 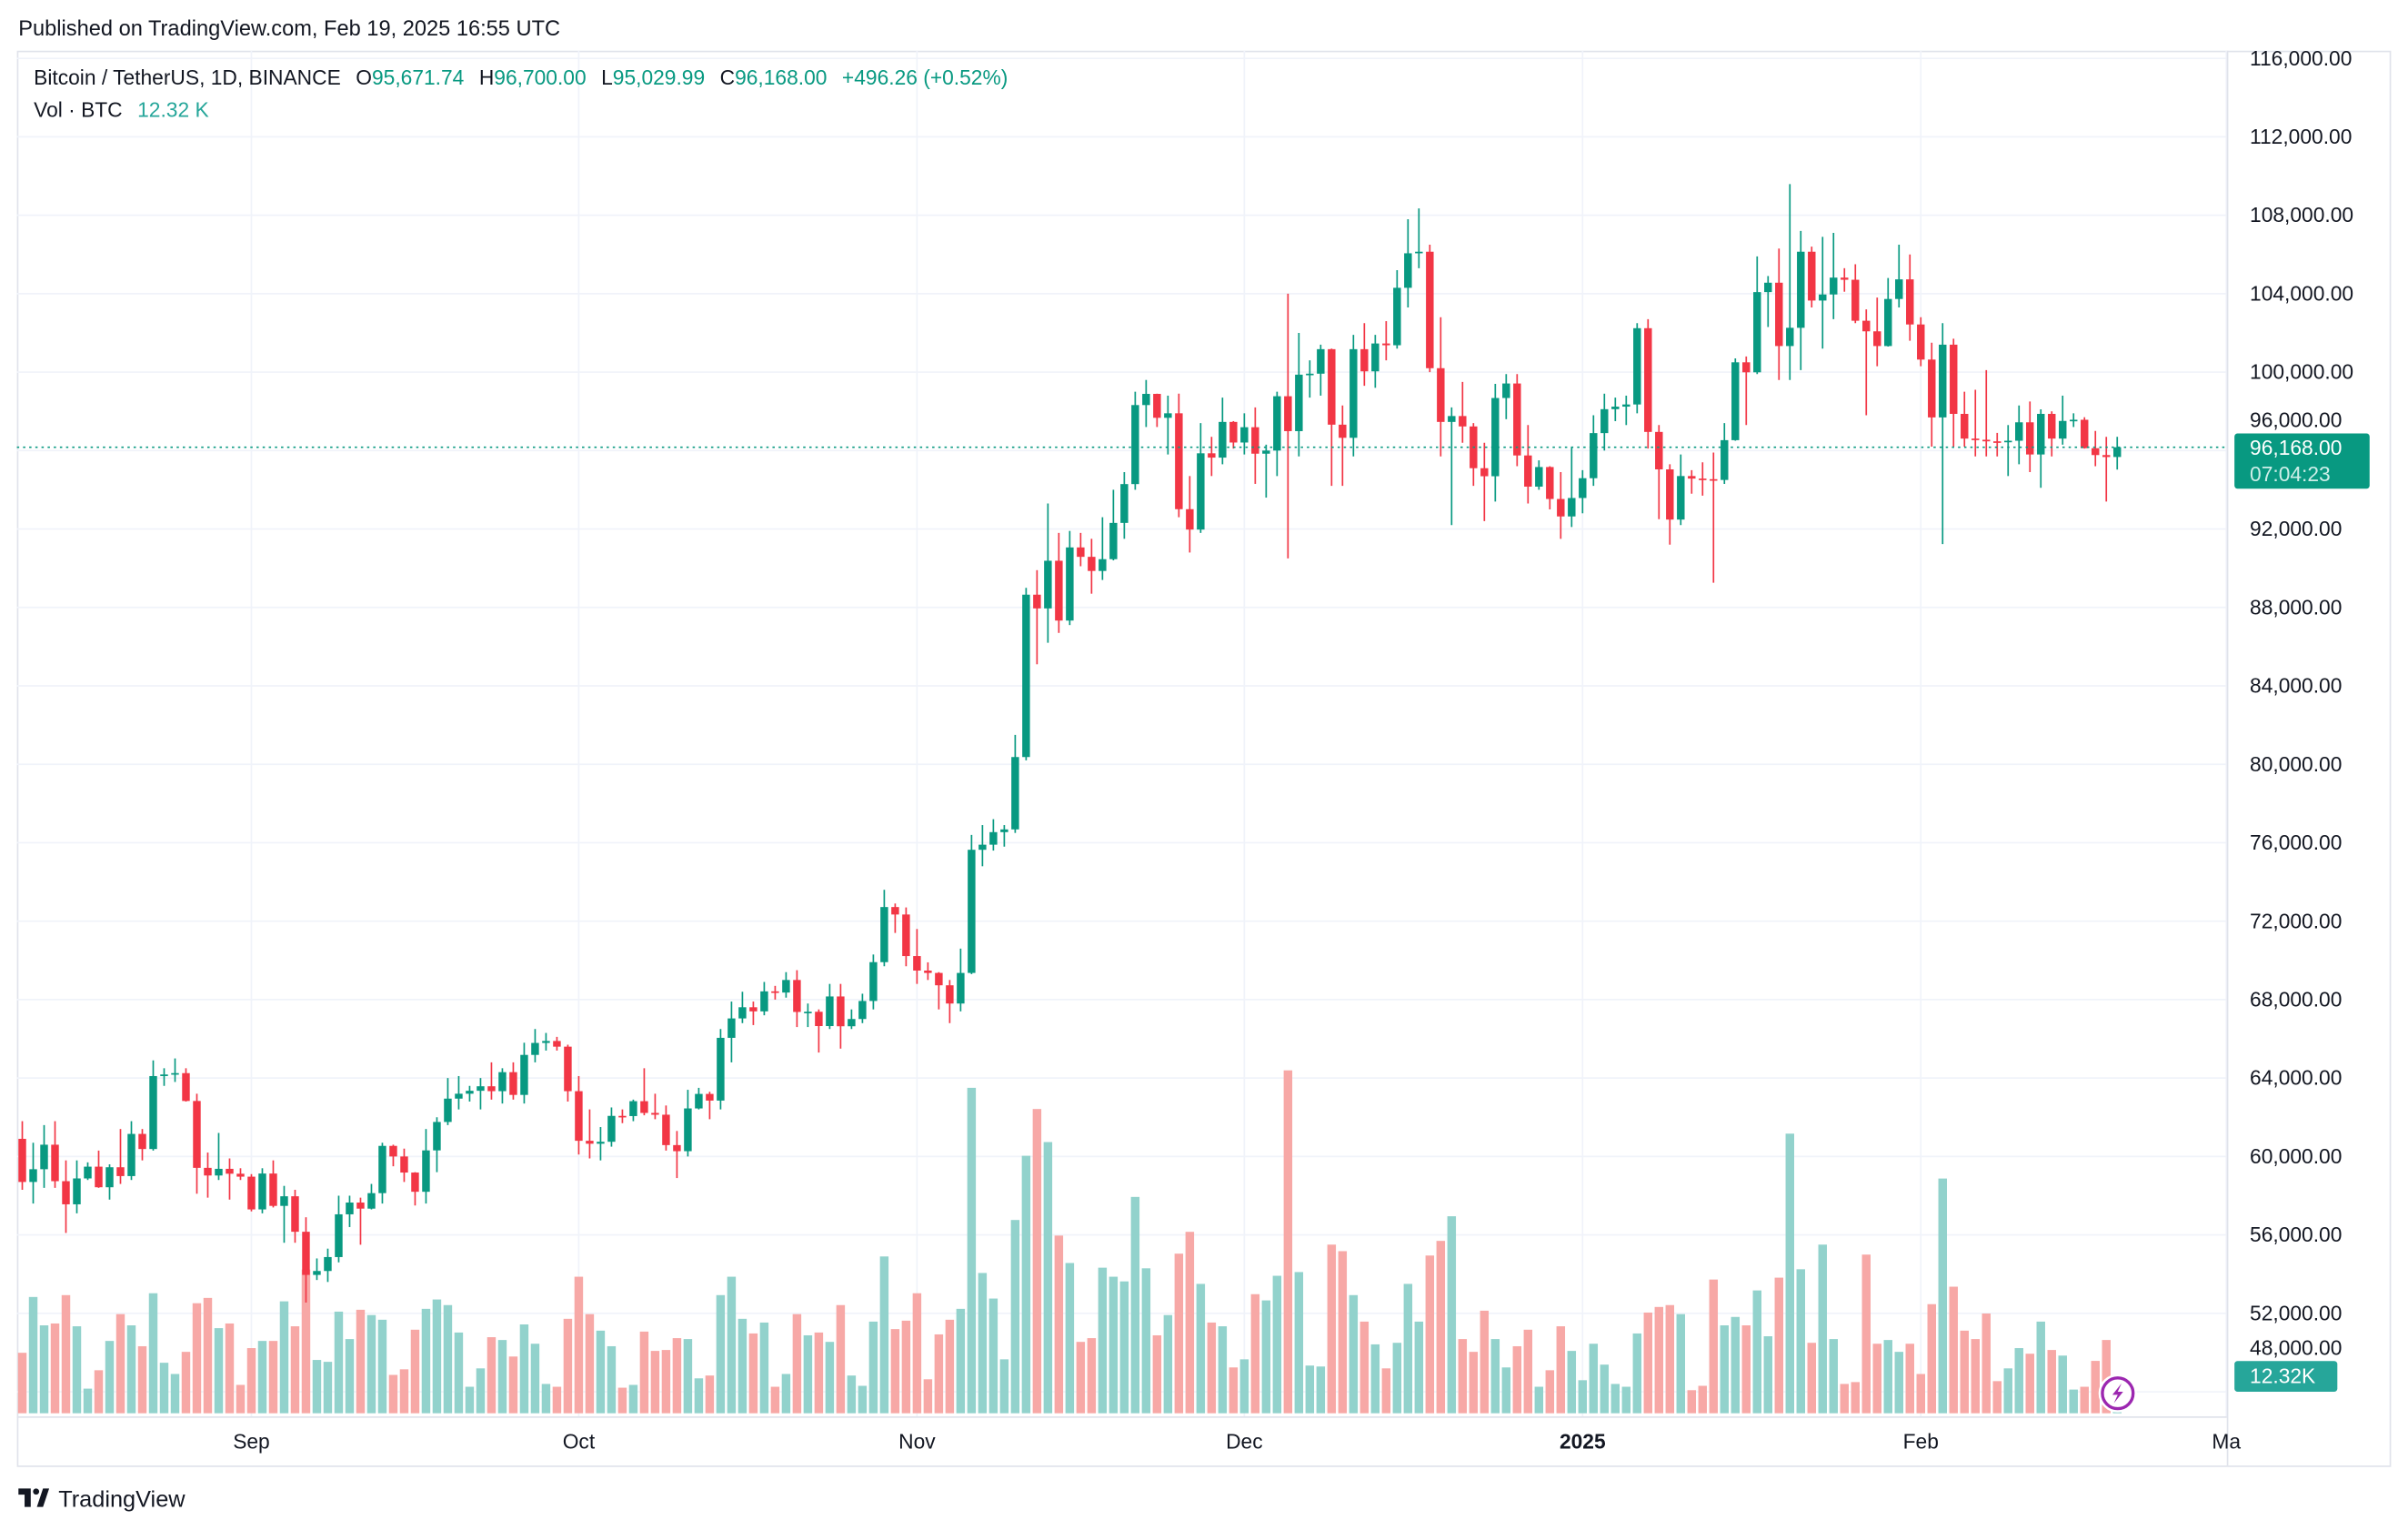 I want to click on symbol-title: Bitcoin / TetherUS, 1D, BINANCE, so click(x=187, y=77).